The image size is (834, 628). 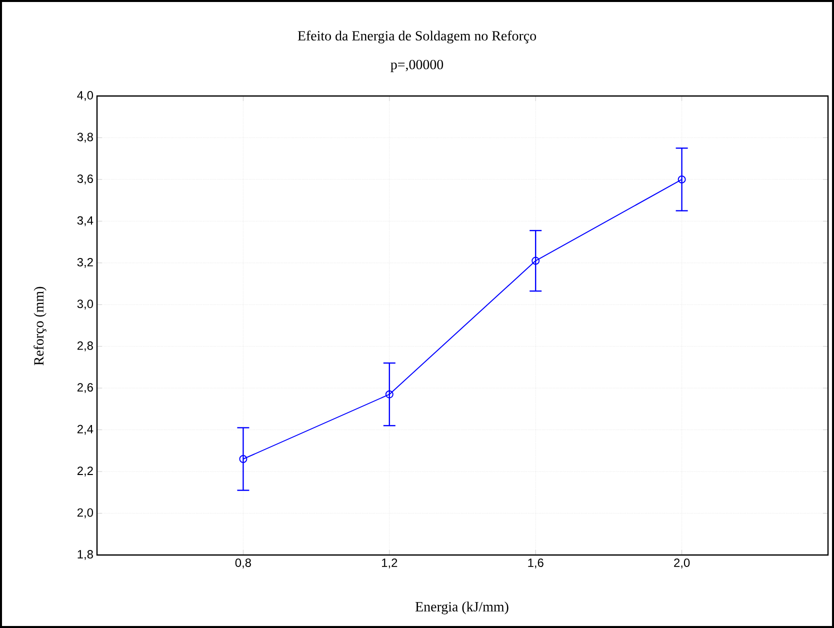 What do you see at coordinates (682, 563) in the screenshot?
I see `x-tick-label: 2,0` at bounding box center [682, 563].